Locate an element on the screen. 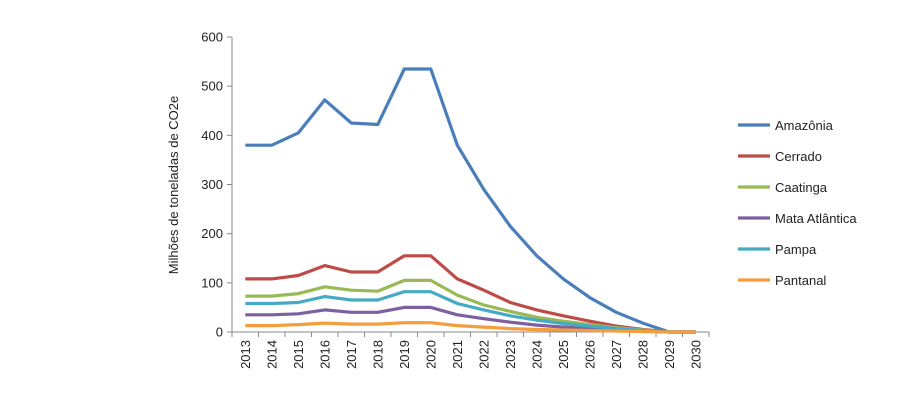  y-tick-label: 500 is located at coordinates (212, 86).